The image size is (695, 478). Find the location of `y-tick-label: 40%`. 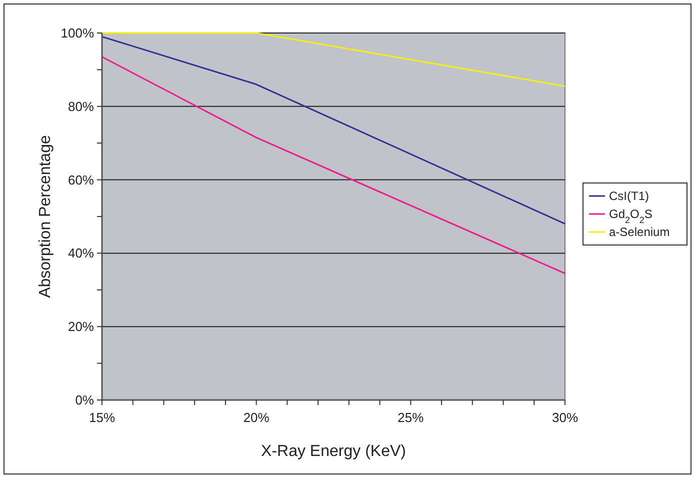

y-tick-label: 40% is located at coordinates (81, 253).